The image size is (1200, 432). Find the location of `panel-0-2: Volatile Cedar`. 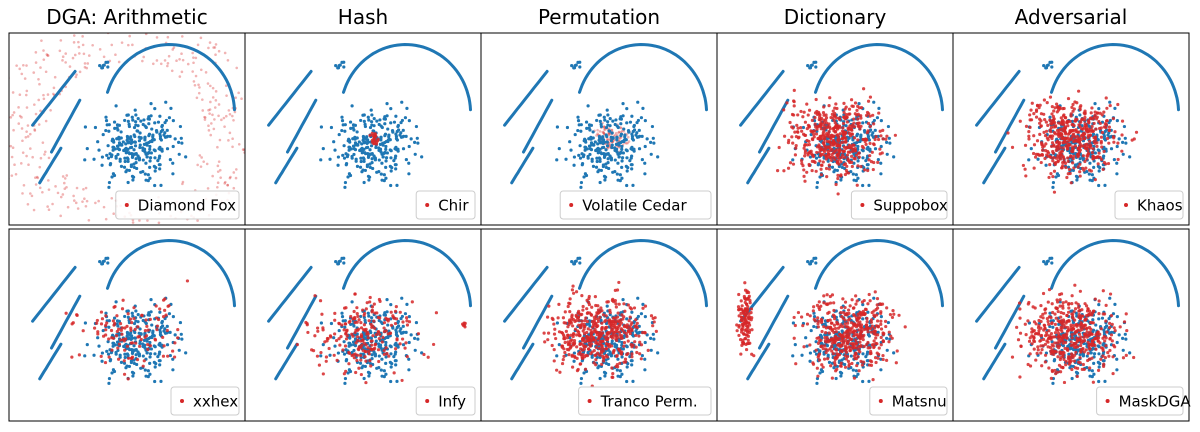

panel-0-2: Volatile Cedar is located at coordinates (599, 129).